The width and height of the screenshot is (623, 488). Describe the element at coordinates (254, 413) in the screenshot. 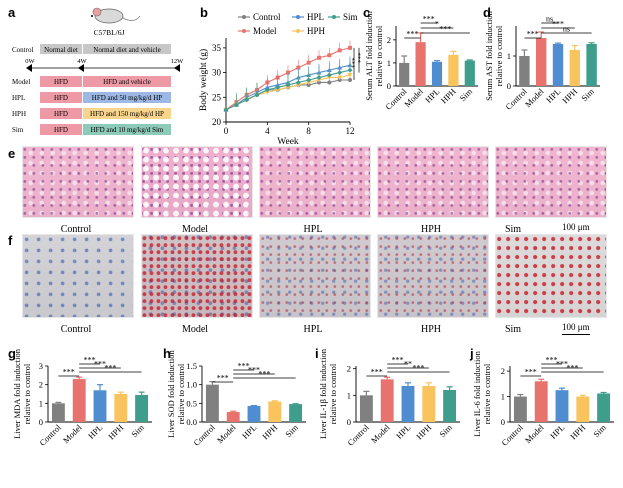

I see `bar-hpl` at that location.